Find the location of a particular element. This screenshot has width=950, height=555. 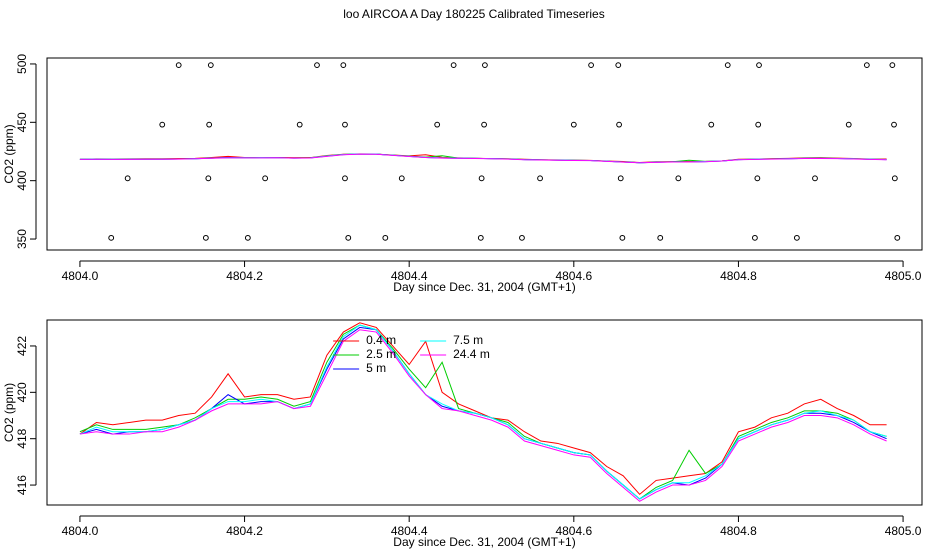

y-tick-label: 400 is located at coordinates (22, 180).